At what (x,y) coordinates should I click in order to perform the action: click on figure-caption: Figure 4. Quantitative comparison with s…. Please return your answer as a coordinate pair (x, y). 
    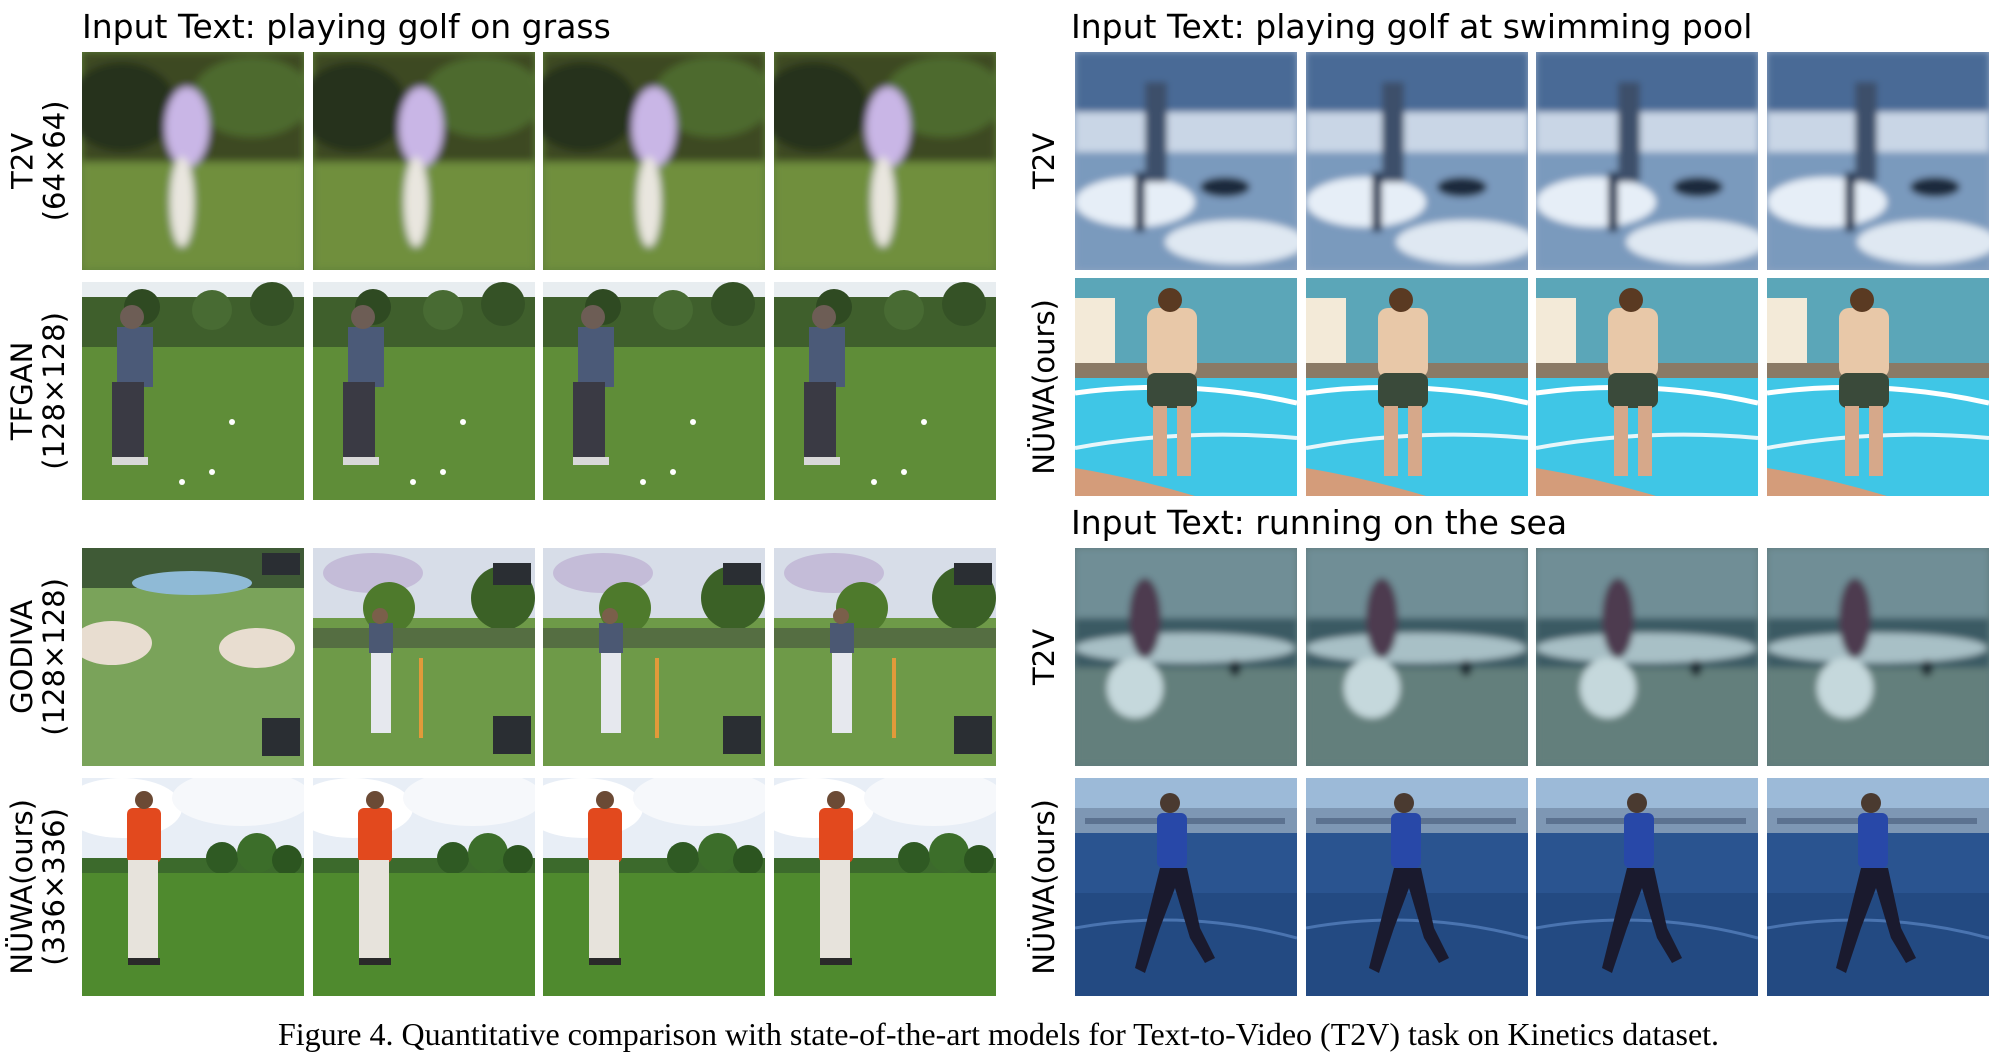
    Looking at the image, I should click on (998, 1034).